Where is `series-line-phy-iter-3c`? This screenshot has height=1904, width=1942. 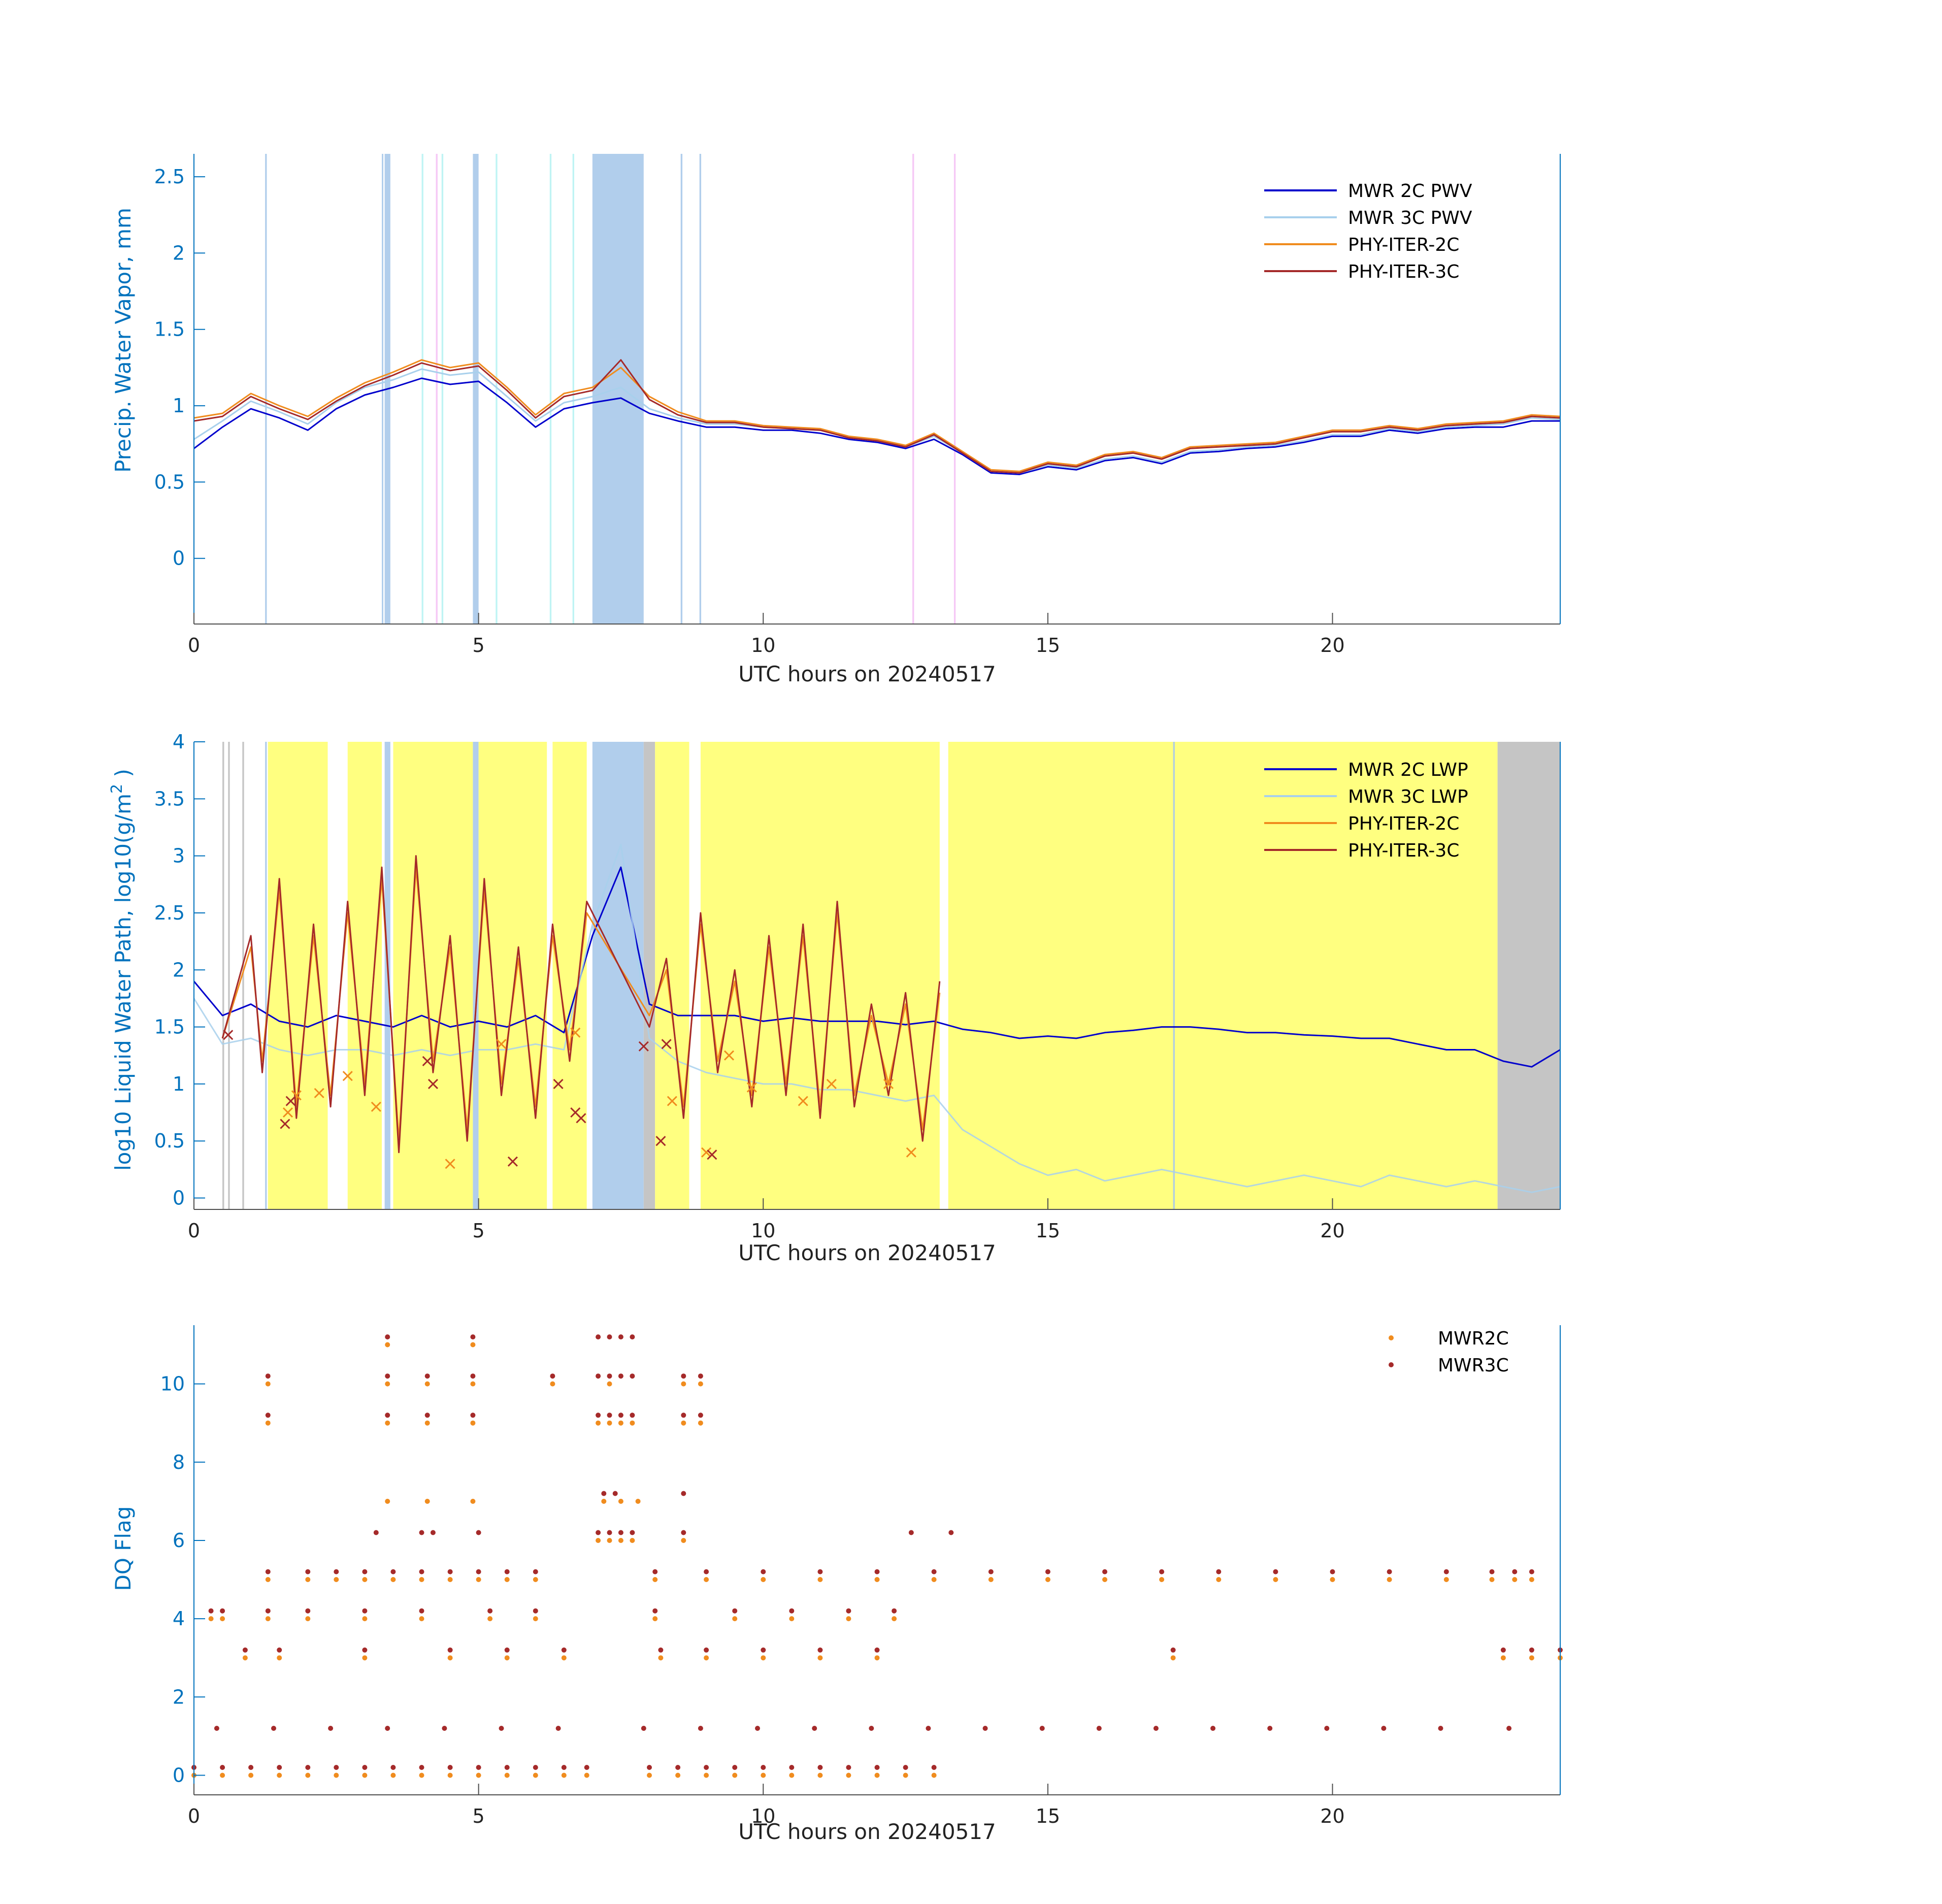 series-line-phy-iter-3c is located at coordinates (581, 1005).